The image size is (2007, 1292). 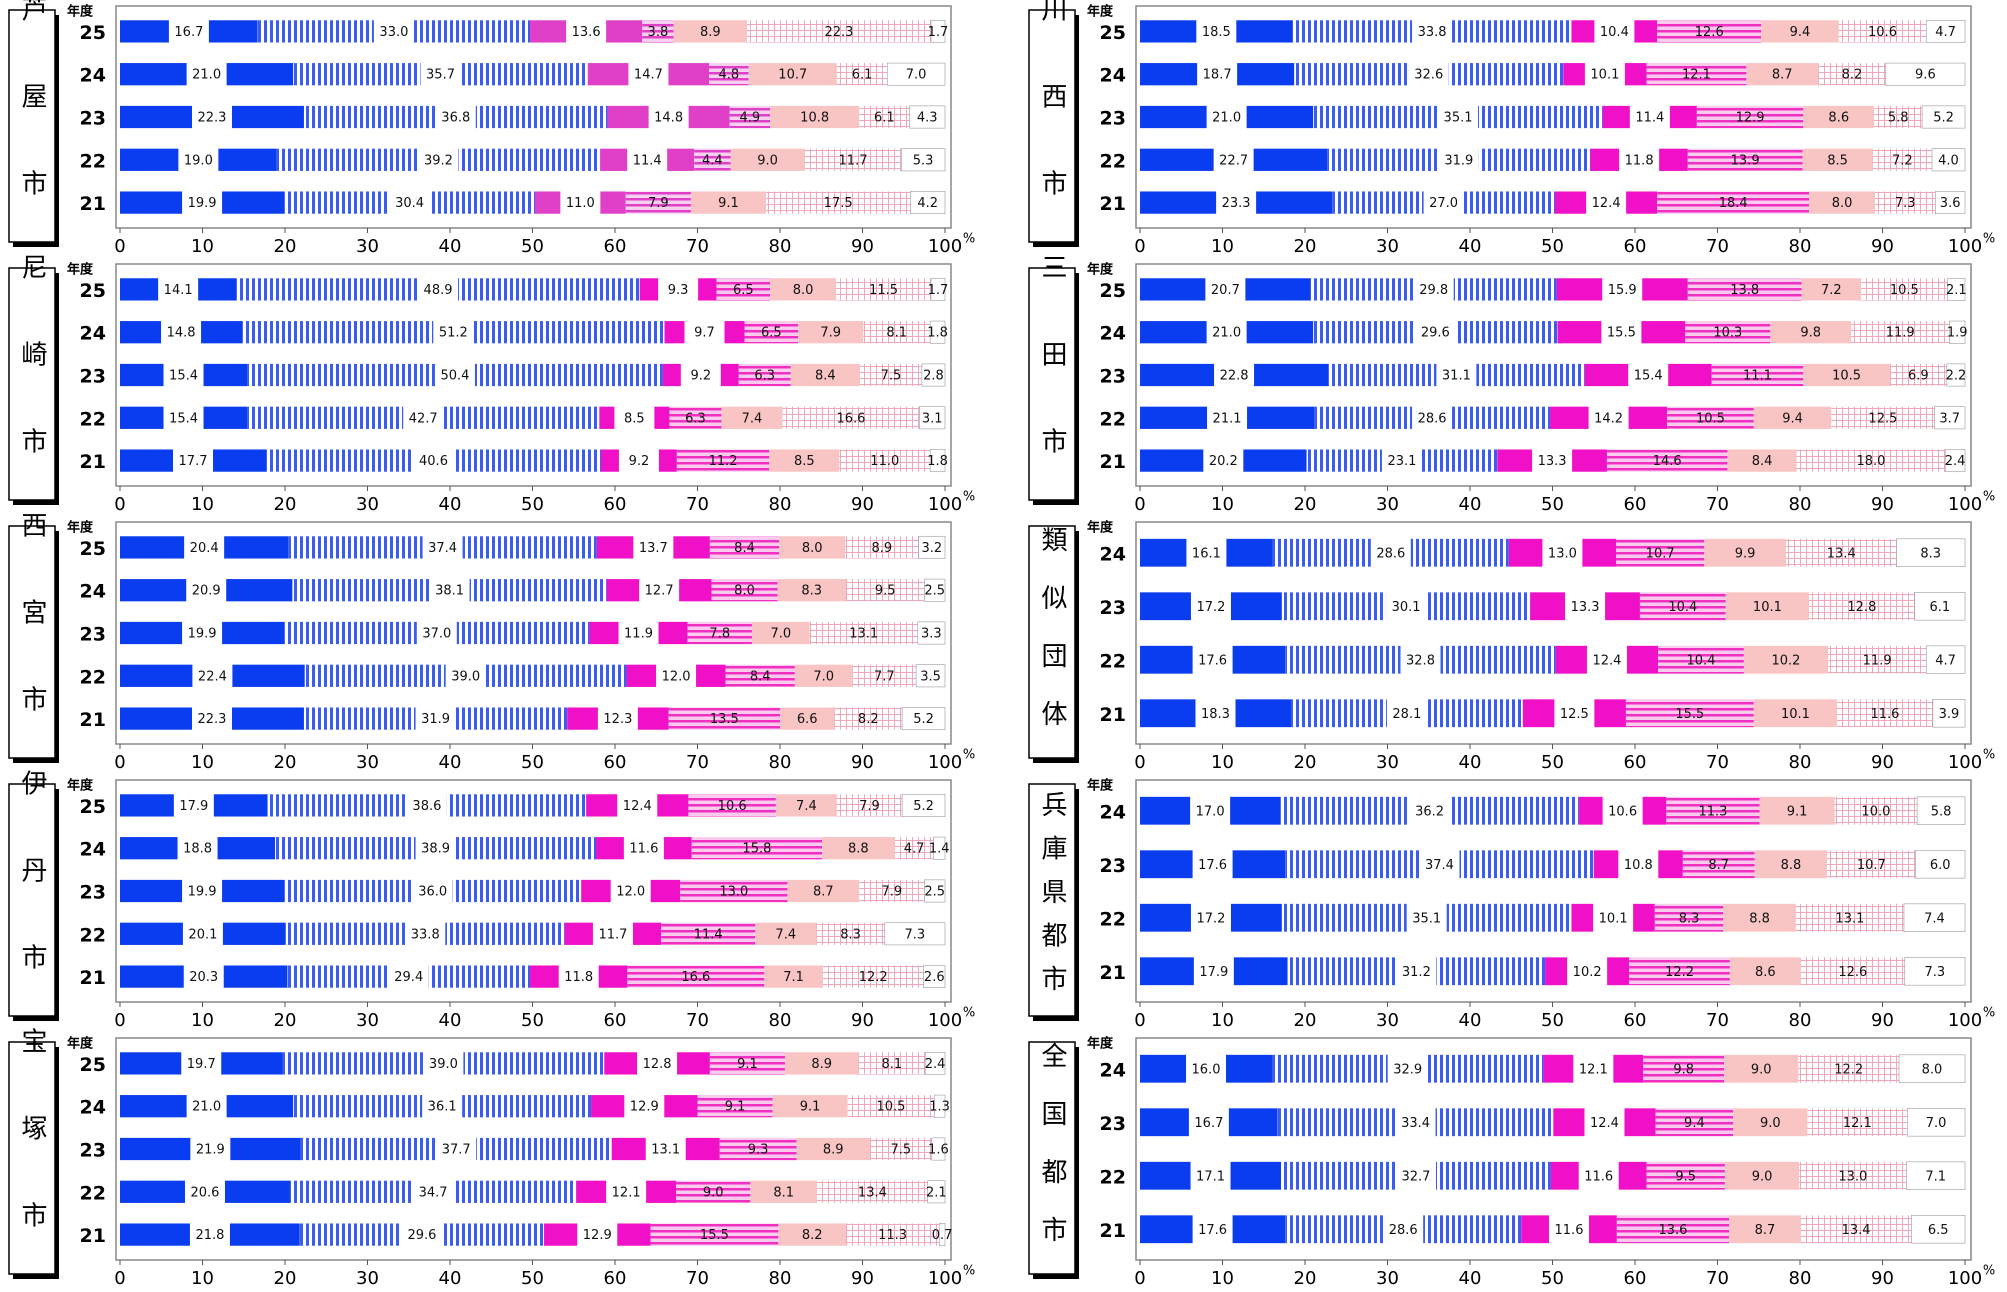 I want to click on x-tick-label: 20, so click(x=285, y=504).